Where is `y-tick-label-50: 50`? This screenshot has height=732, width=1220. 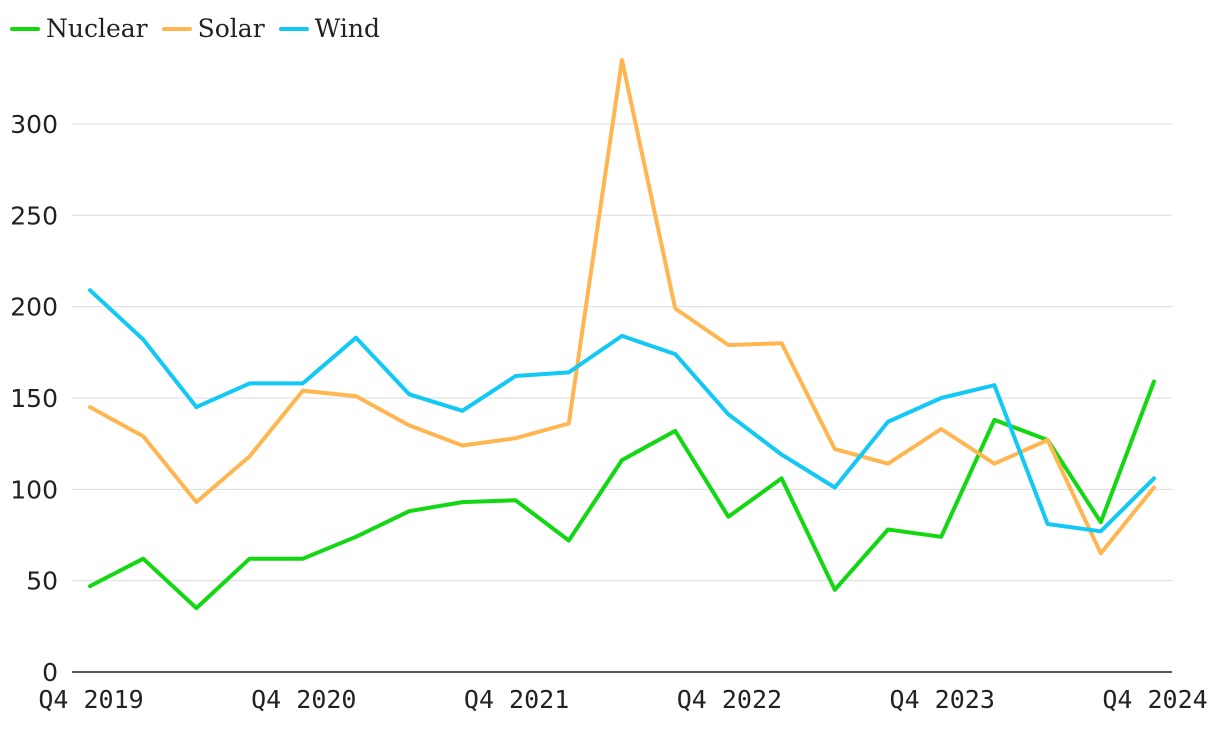
y-tick-label-50: 50 is located at coordinates (42, 581).